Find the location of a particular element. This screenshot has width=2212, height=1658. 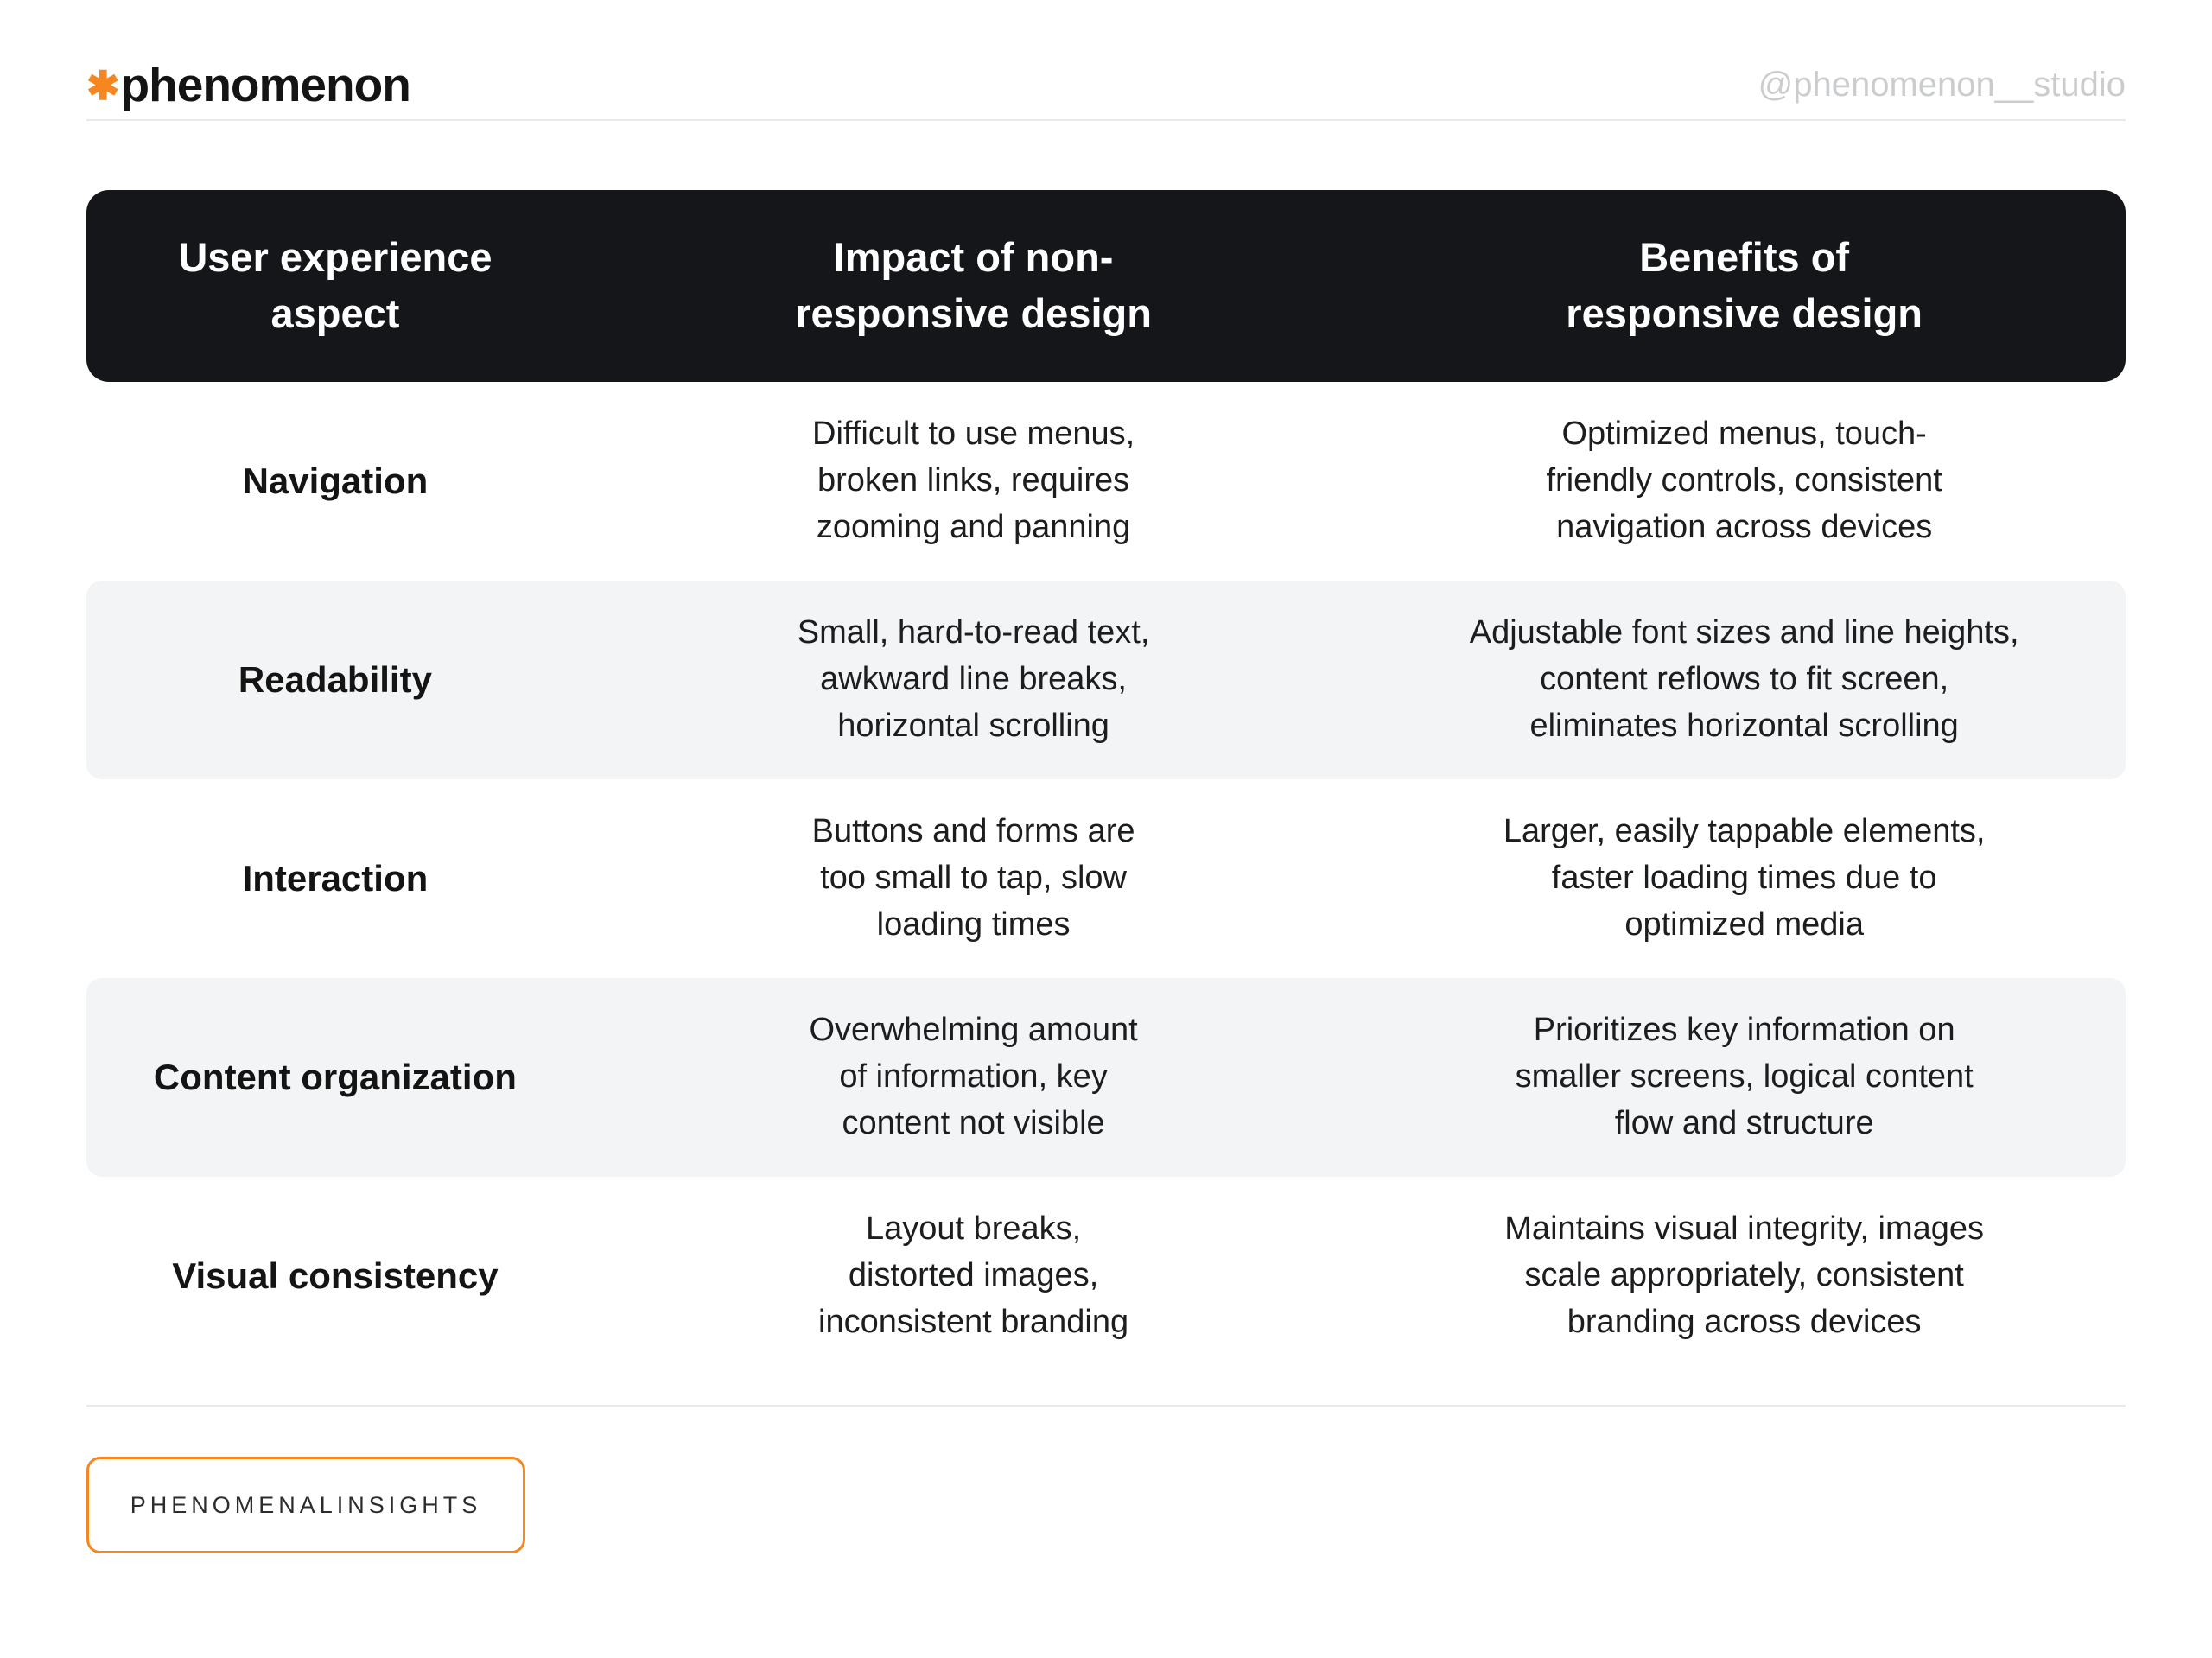

phenomenon-logo: ✱ phenomenon is located at coordinates (248, 84).